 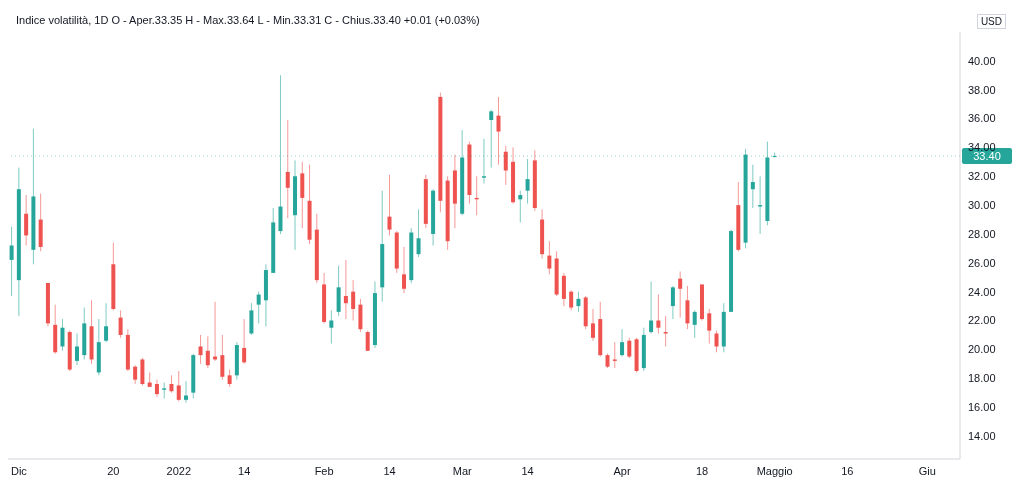 I want to click on y-tick-label: 28.00, so click(x=982, y=233).